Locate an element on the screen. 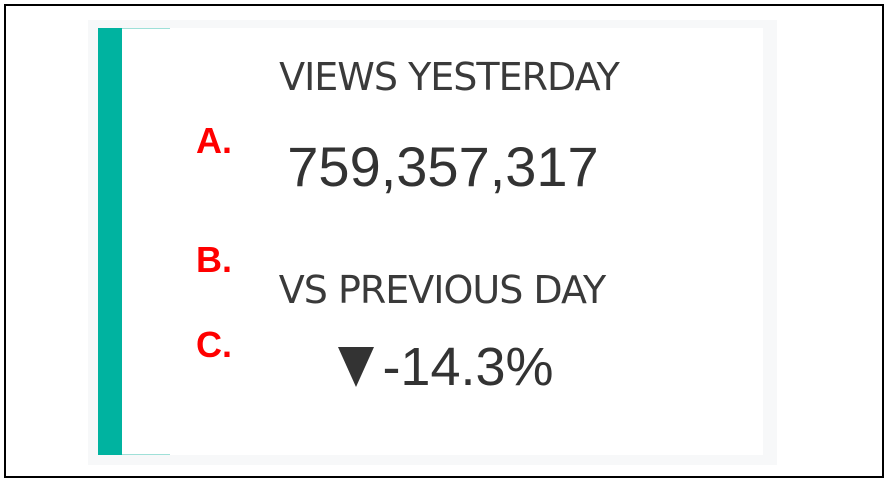 This screenshot has height=484, width=892. card-accent-line-top is located at coordinates (146, 28).